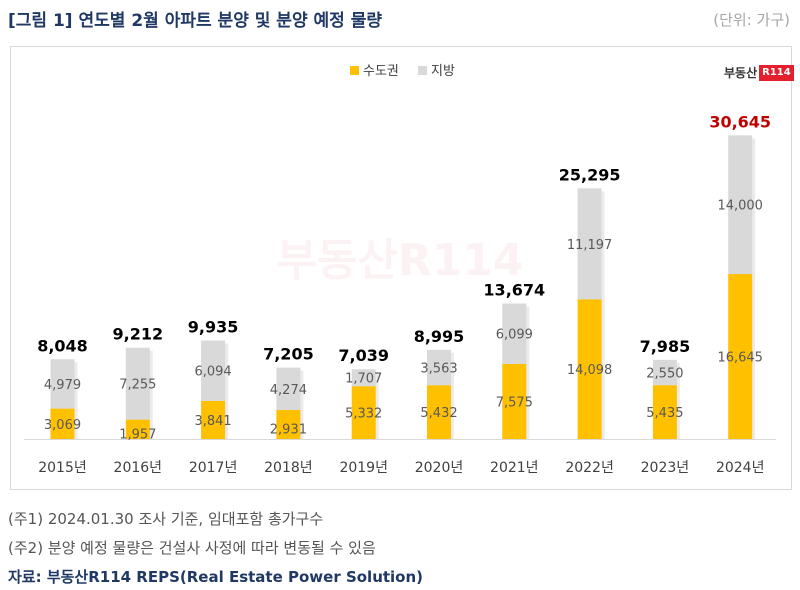  Describe the element at coordinates (740, 121) in the screenshot. I see `data-label-total: 30,645` at that location.